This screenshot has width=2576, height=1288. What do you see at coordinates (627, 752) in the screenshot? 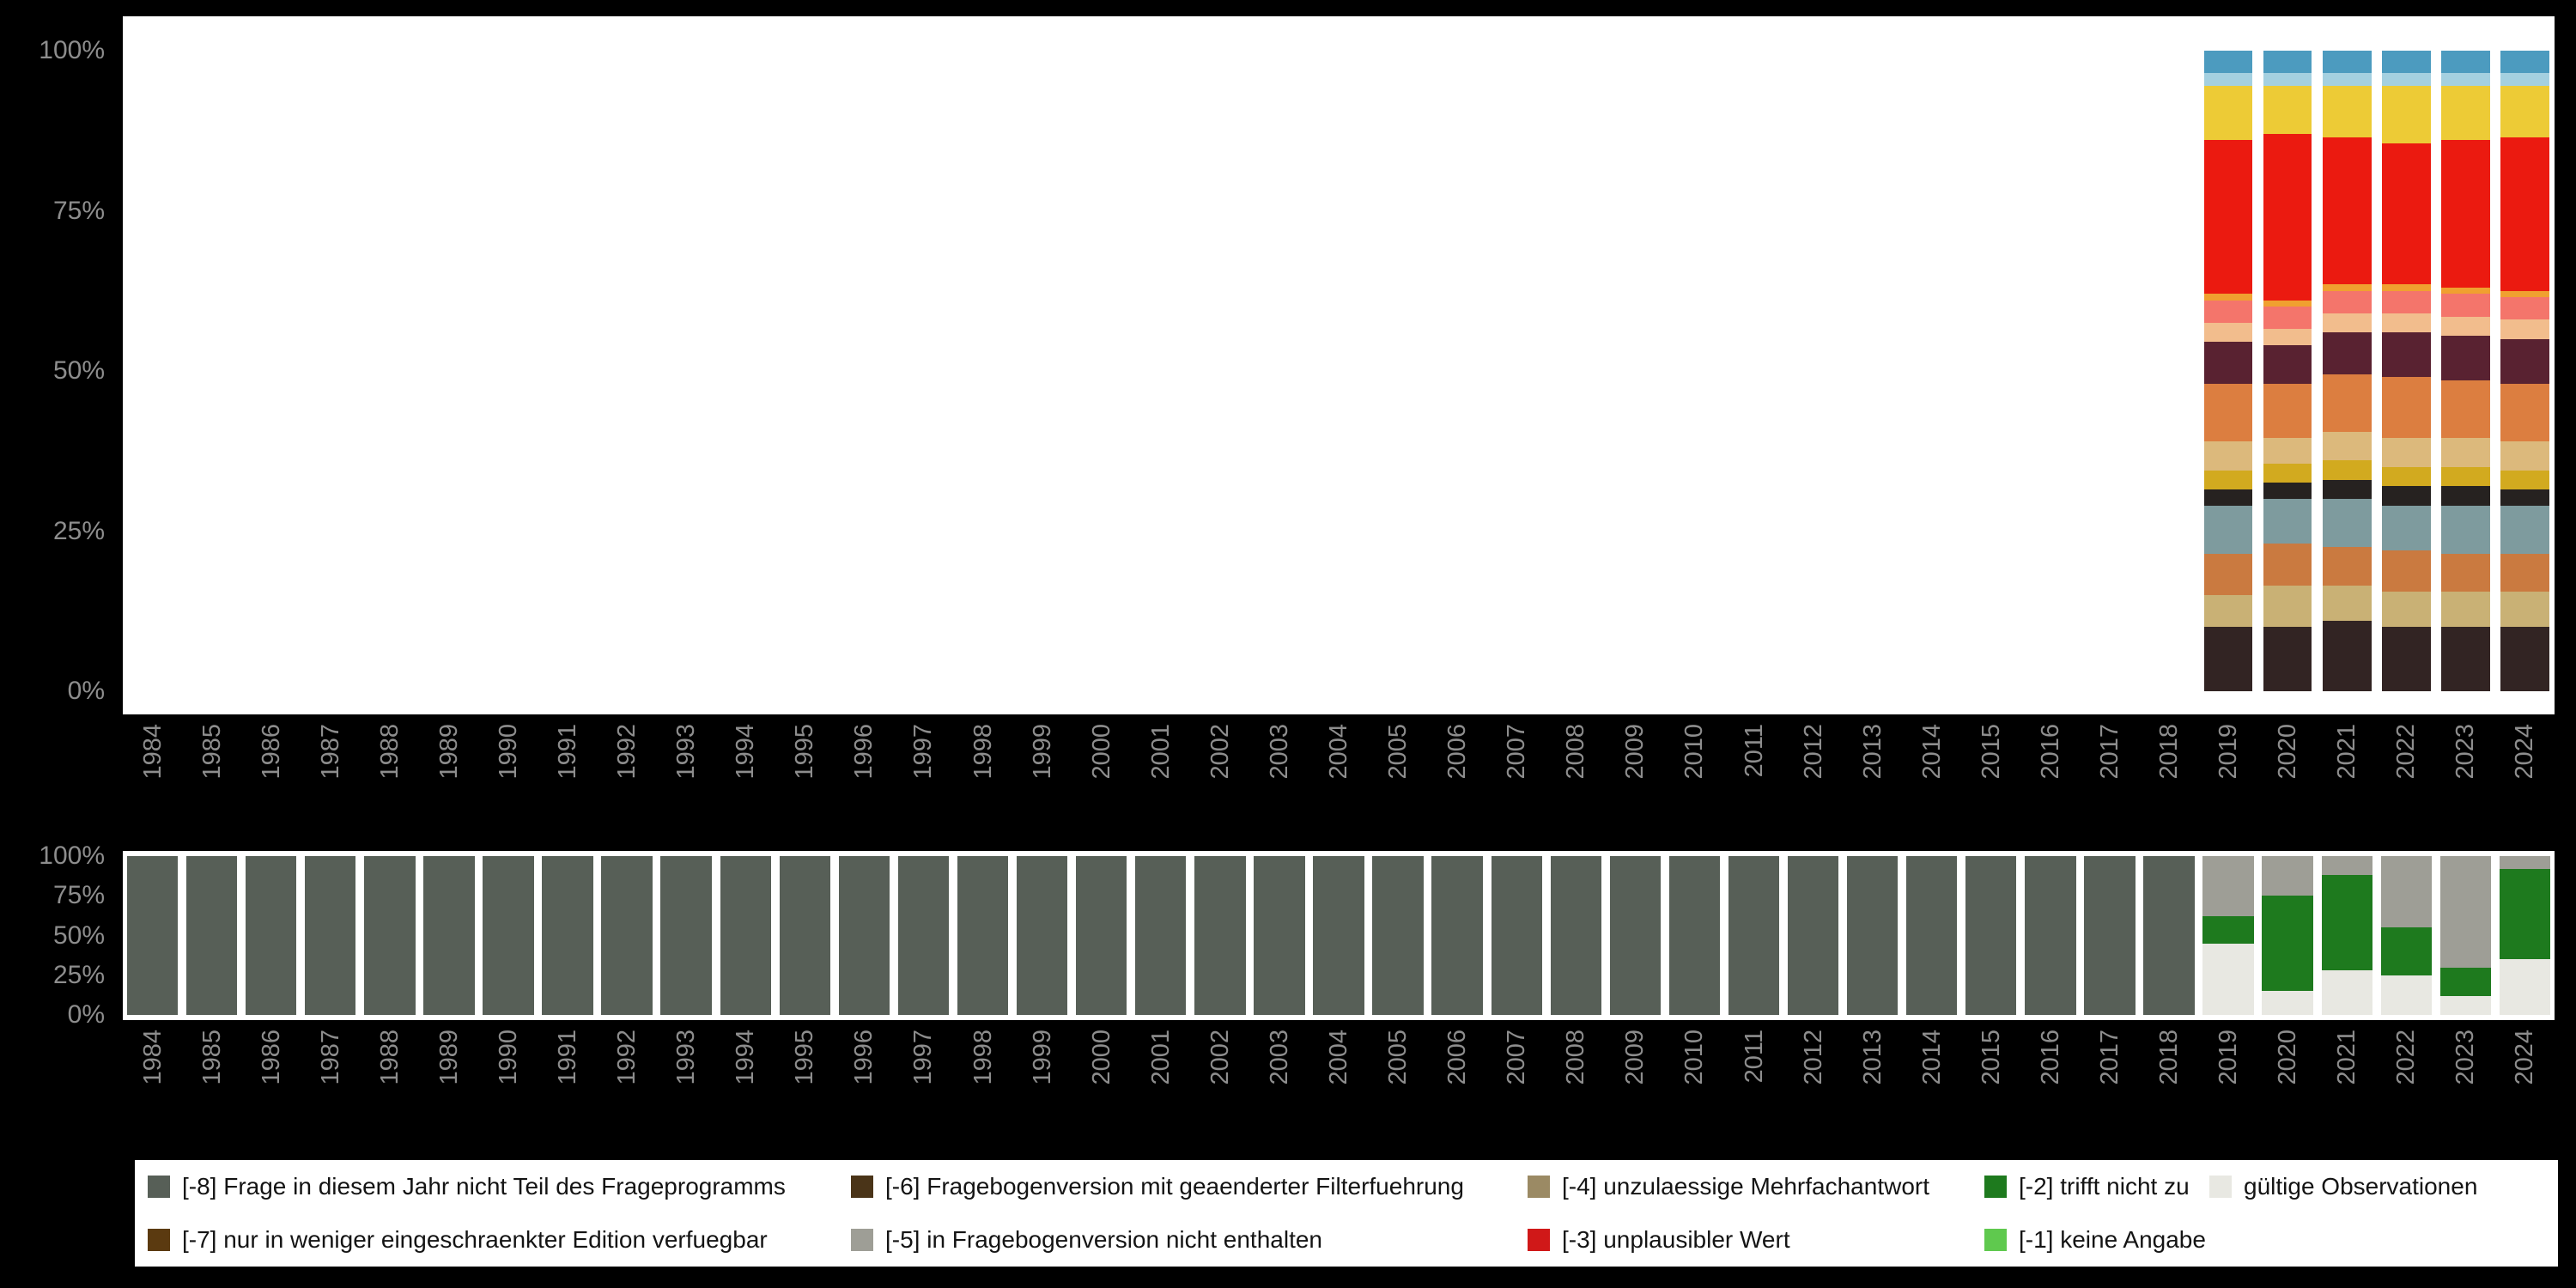
I see `x-tick-1992: 1992` at bounding box center [627, 752].